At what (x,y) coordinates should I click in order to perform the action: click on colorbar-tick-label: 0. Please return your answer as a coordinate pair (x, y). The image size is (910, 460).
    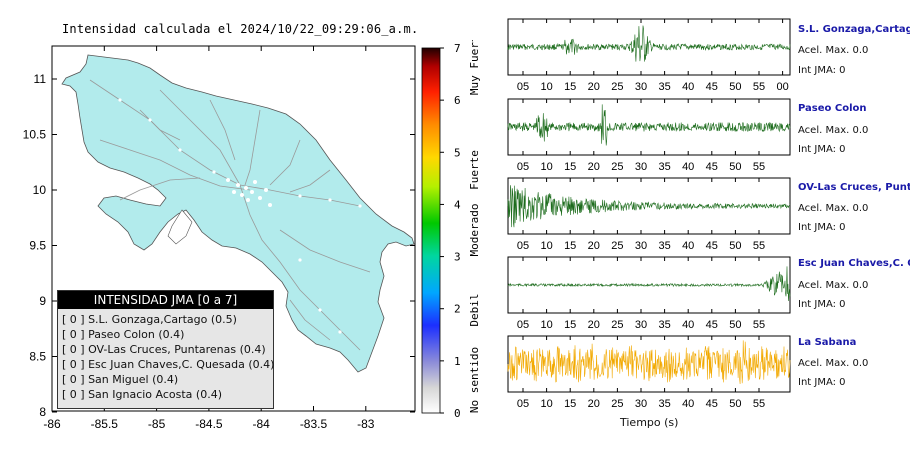
    Looking at the image, I should click on (457, 413).